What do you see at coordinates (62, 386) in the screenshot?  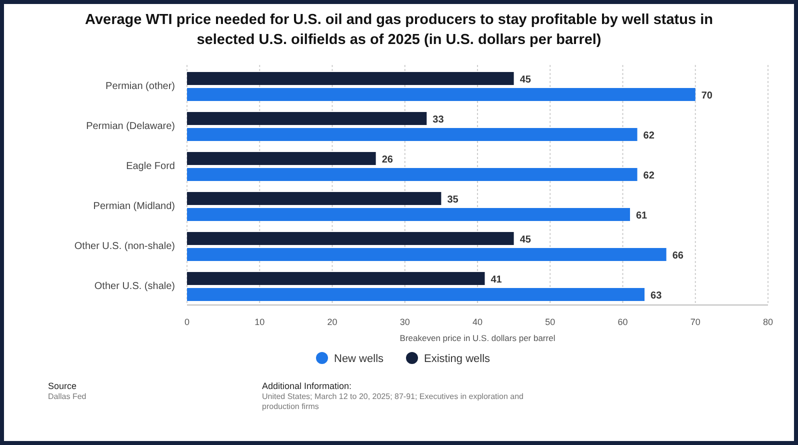 I see `text: Source` at bounding box center [62, 386].